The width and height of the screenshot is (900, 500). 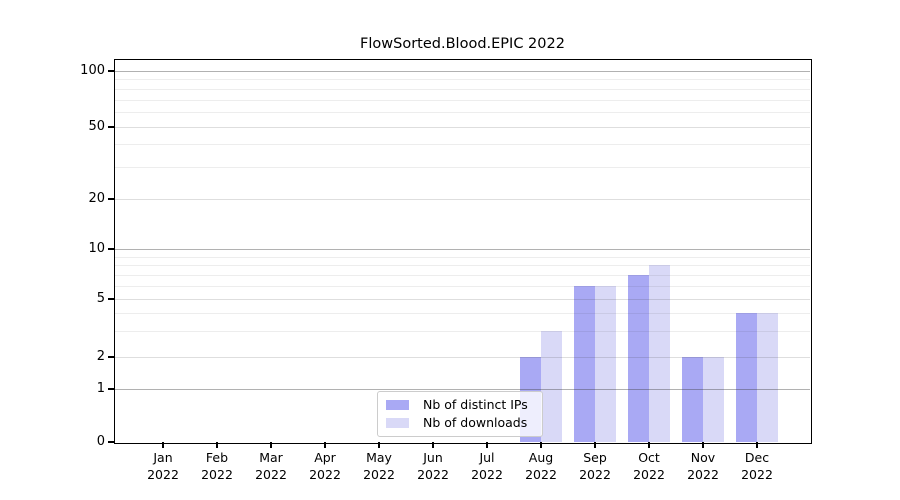 I want to click on legend-swatch-distinct-ips-icon, so click(x=397, y=405).